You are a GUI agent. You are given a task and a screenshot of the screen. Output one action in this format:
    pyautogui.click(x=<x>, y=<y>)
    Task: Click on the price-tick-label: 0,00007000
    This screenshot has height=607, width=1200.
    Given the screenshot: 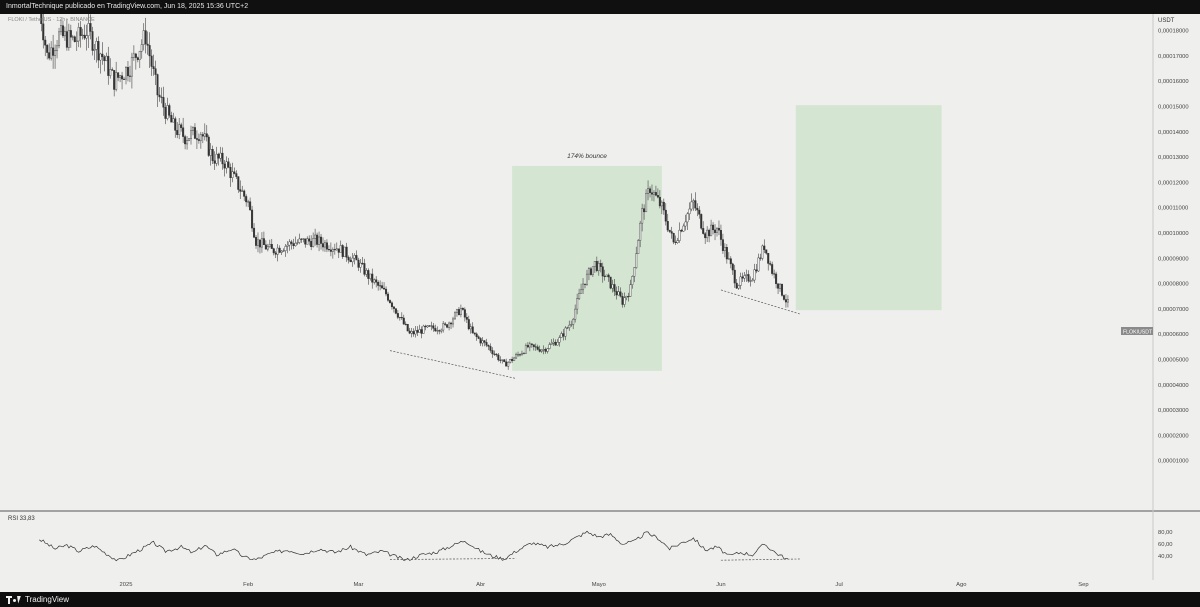 What is the action you would take?
    pyautogui.click(x=1173, y=310)
    